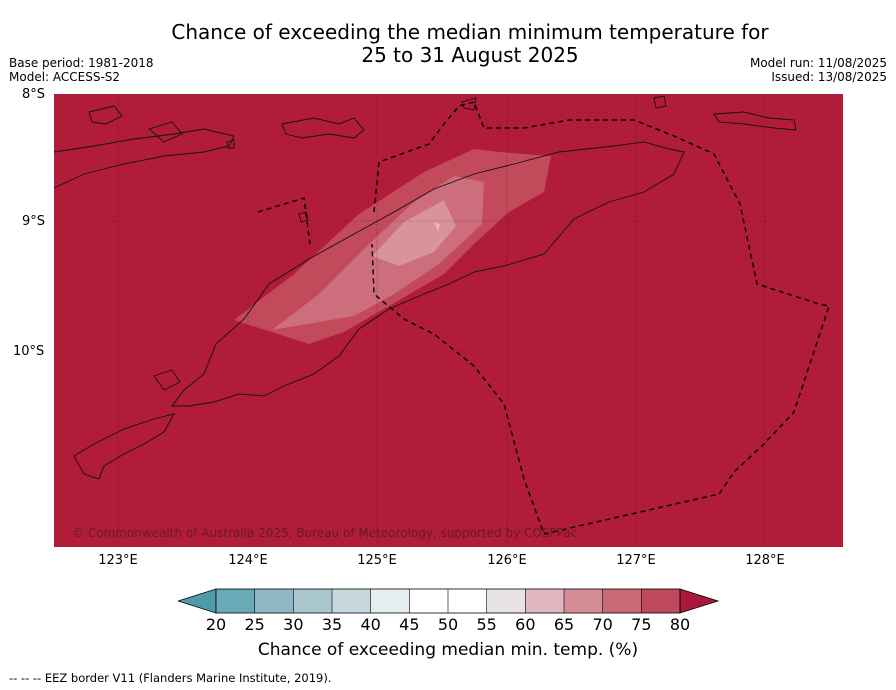 The height and width of the screenshot is (690, 896). I want to click on base-period: Base period: 1981-2018, so click(81, 63).